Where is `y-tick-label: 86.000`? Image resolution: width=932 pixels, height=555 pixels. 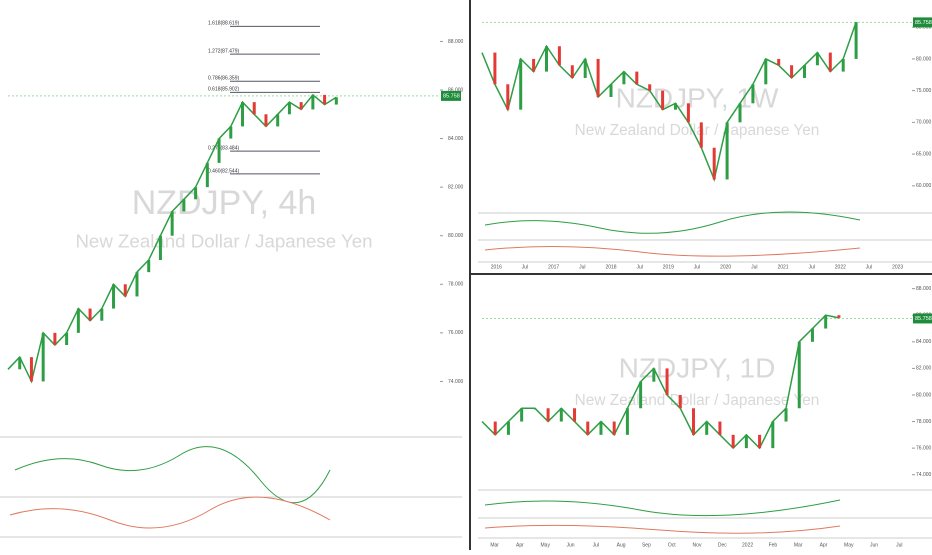
y-tick-label: 86.000 is located at coordinates (456, 90).